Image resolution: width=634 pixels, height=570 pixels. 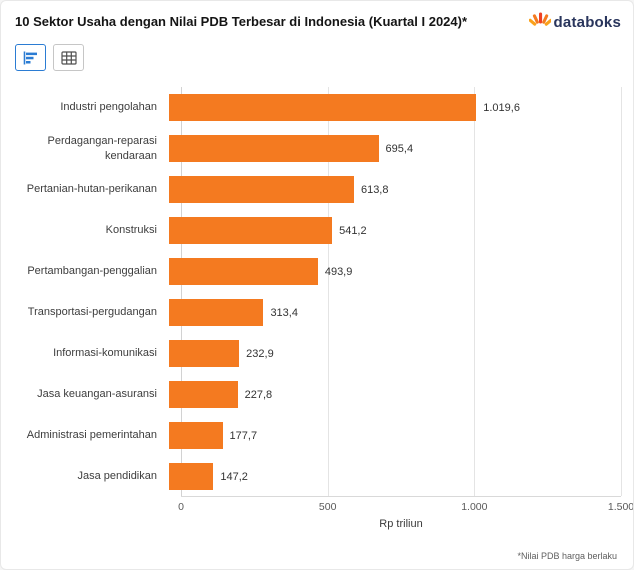 What do you see at coordinates (353, 230) in the screenshot?
I see `value-label: 541,2` at bounding box center [353, 230].